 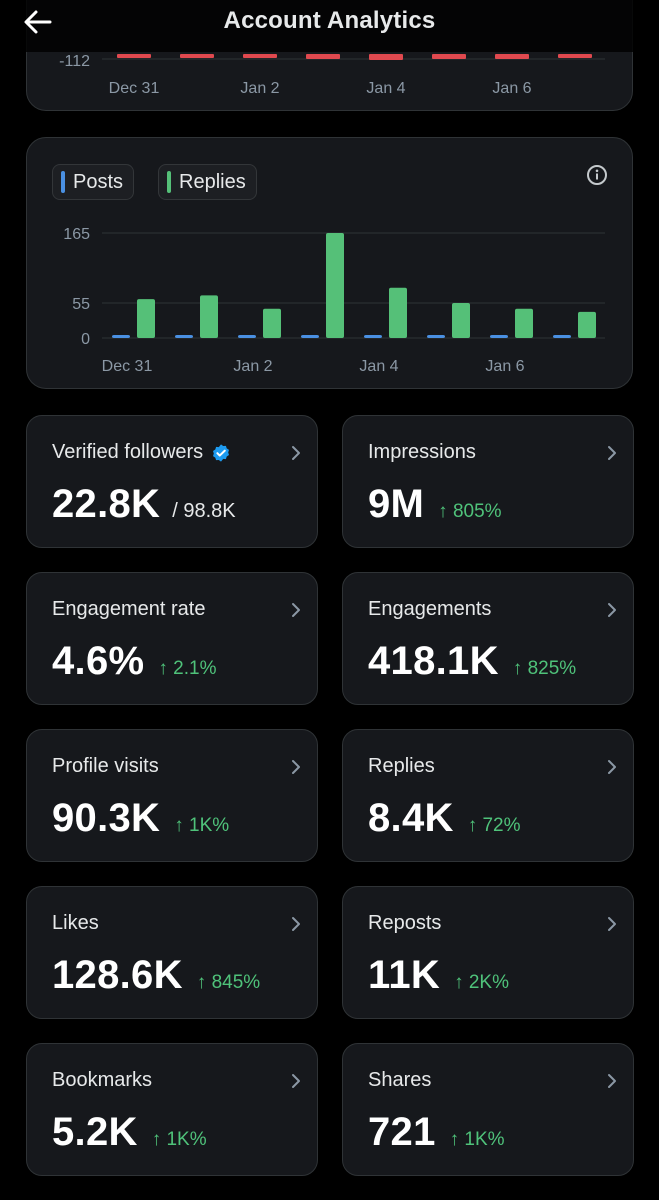 I want to click on metric-label: Engagement rate, so click(x=129, y=609).